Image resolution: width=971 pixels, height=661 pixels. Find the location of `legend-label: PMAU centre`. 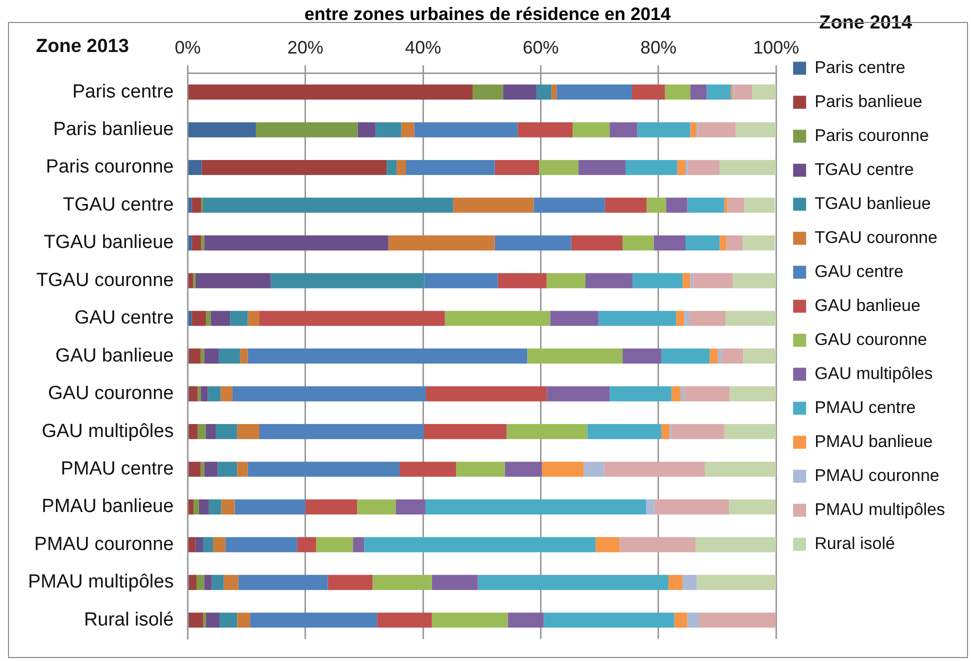

legend-label: PMAU centre is located at coordinates (865, 407).